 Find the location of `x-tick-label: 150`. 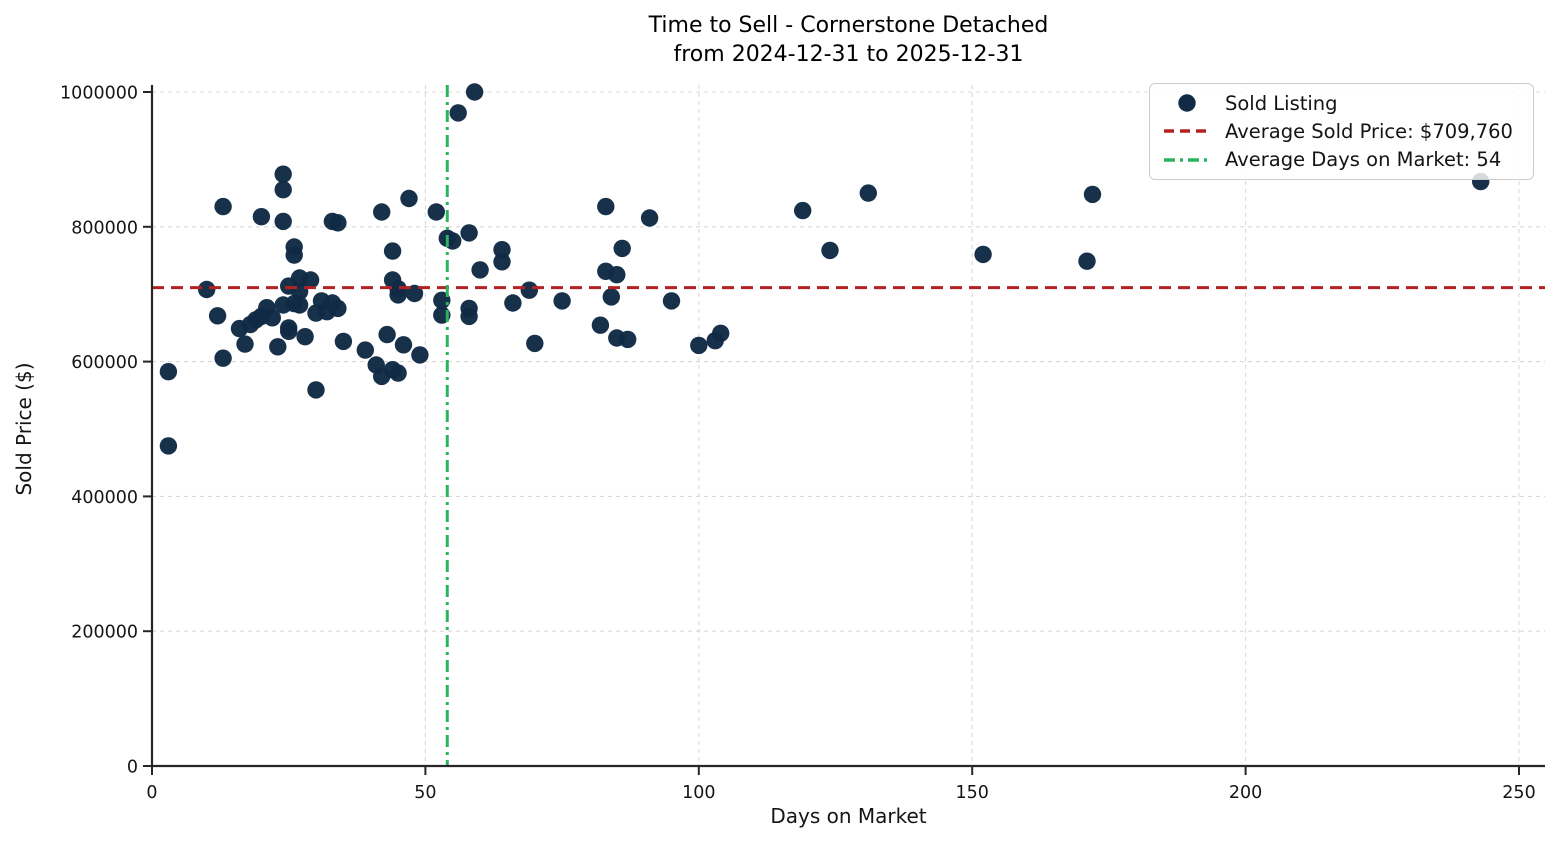

x-tick-label: 150 is located at coordinates (971, 793).